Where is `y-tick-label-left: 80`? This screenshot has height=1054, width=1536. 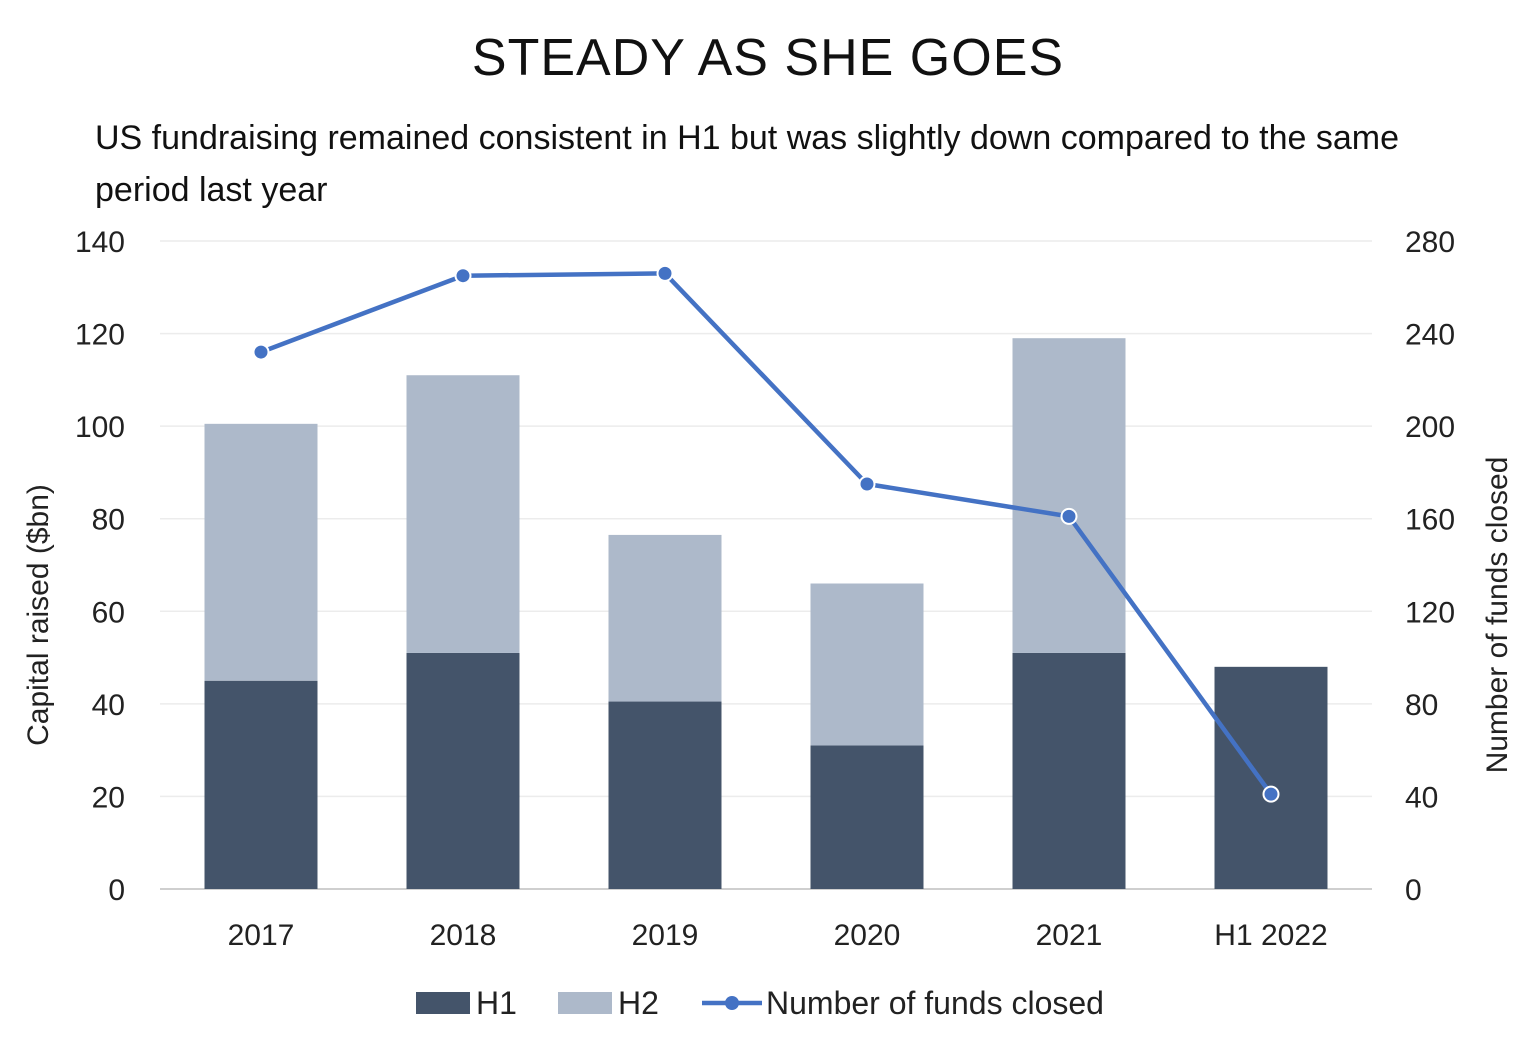
y-tick-label-left: 80 is located at coordinates (108, 520).